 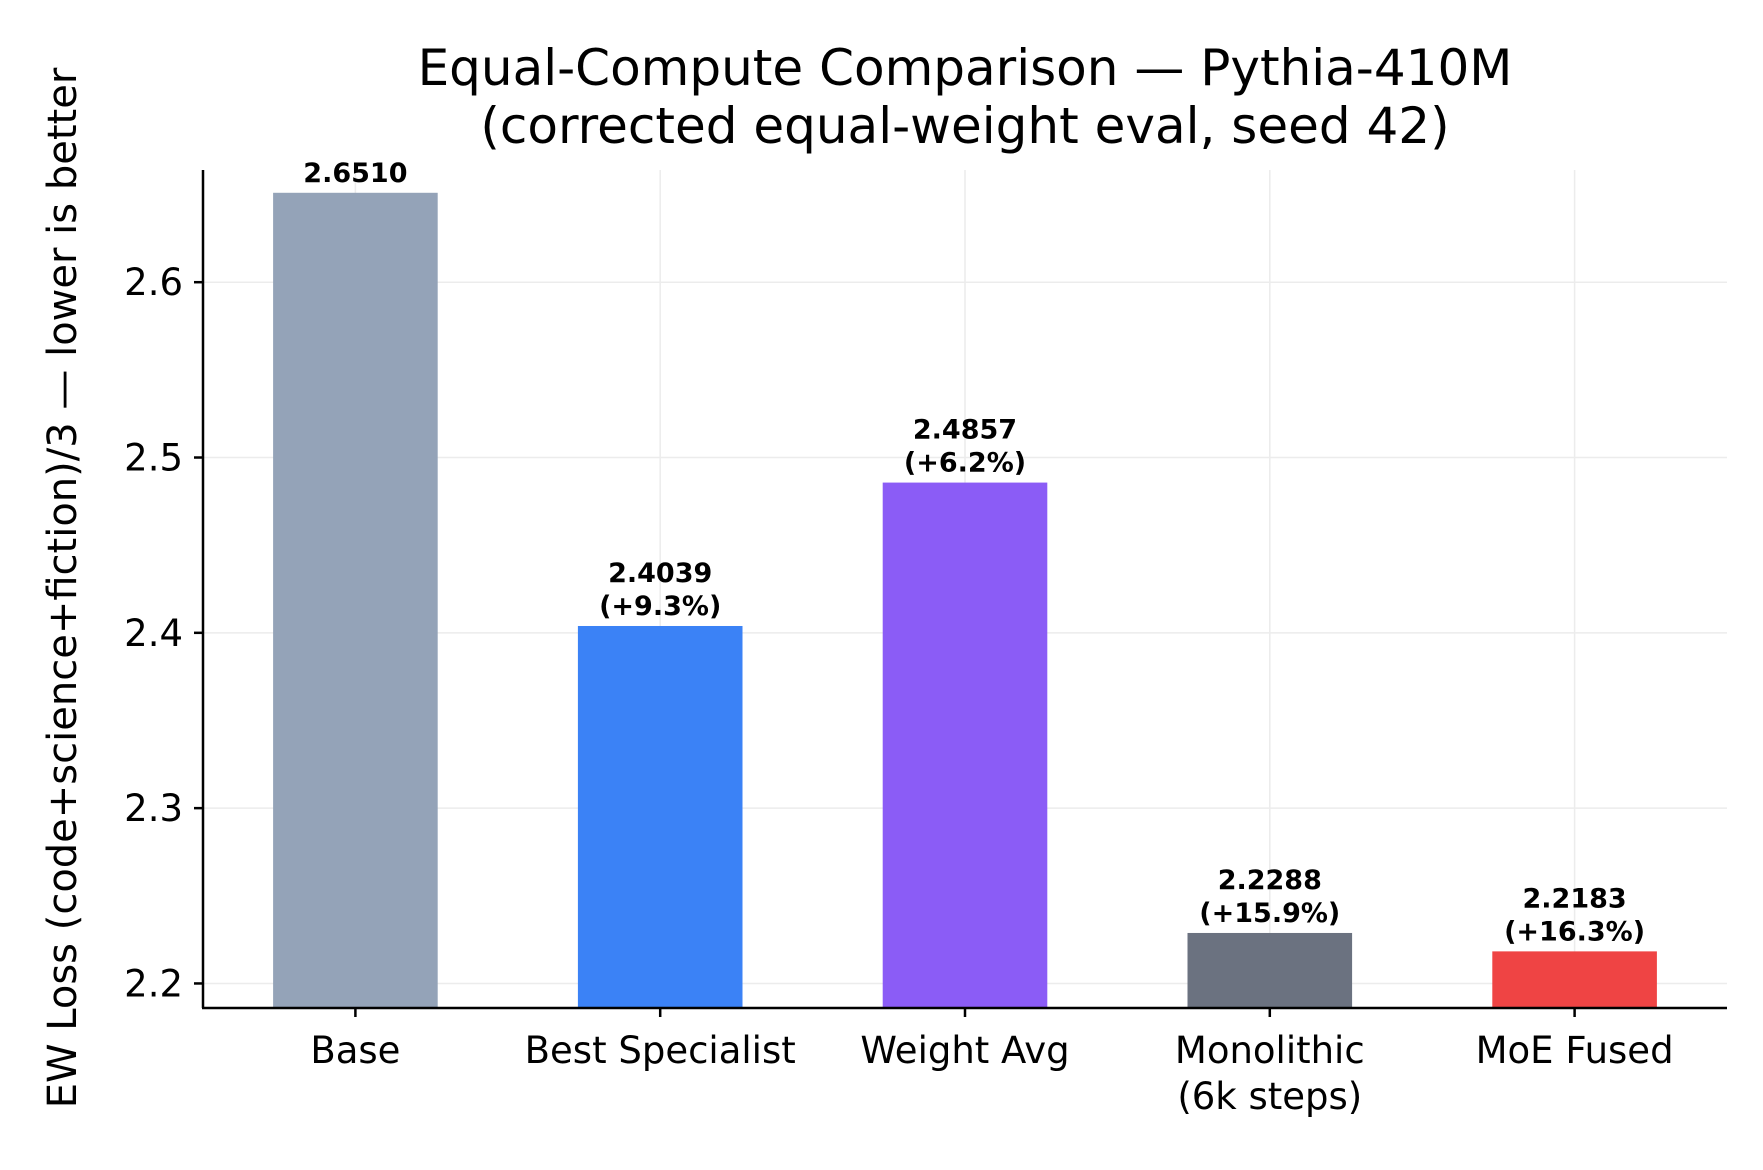 I want to click on value-label: 2.4857 (+6.2%), so click(x=965, y=447).